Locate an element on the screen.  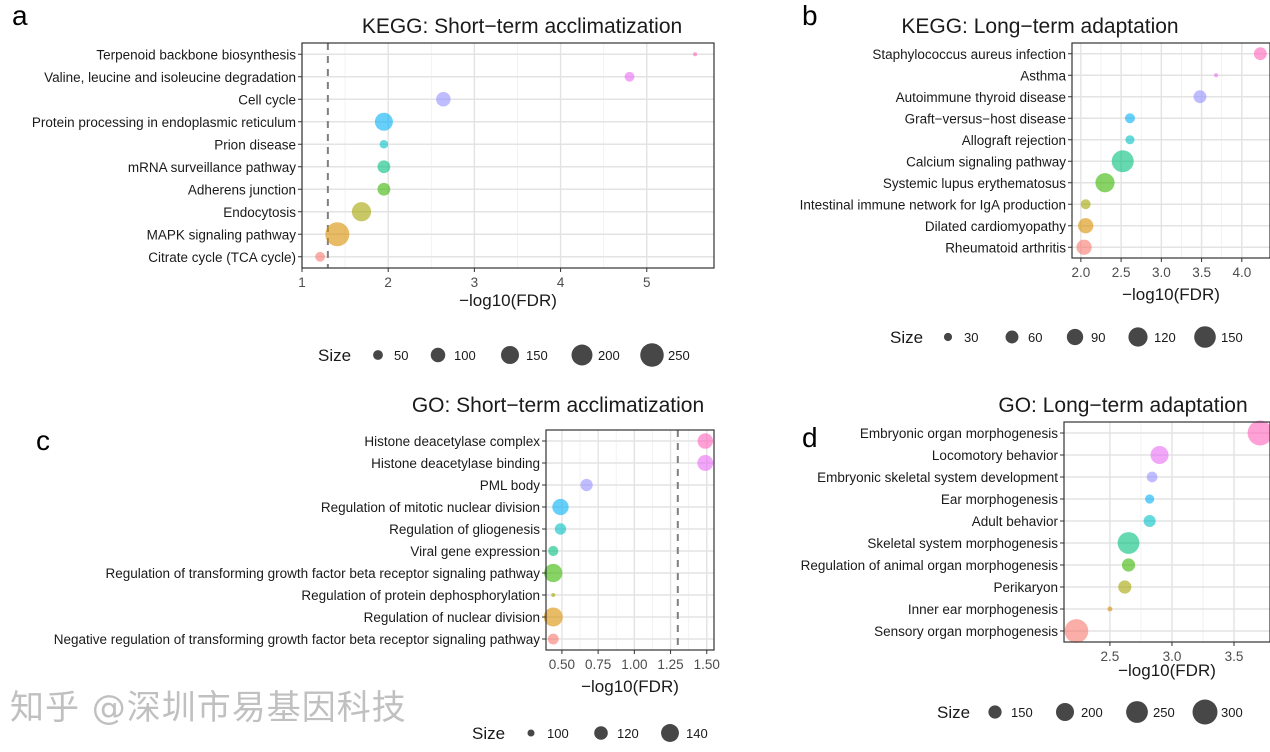
x-tick-label: 3 is located at coordinates (475, 282).